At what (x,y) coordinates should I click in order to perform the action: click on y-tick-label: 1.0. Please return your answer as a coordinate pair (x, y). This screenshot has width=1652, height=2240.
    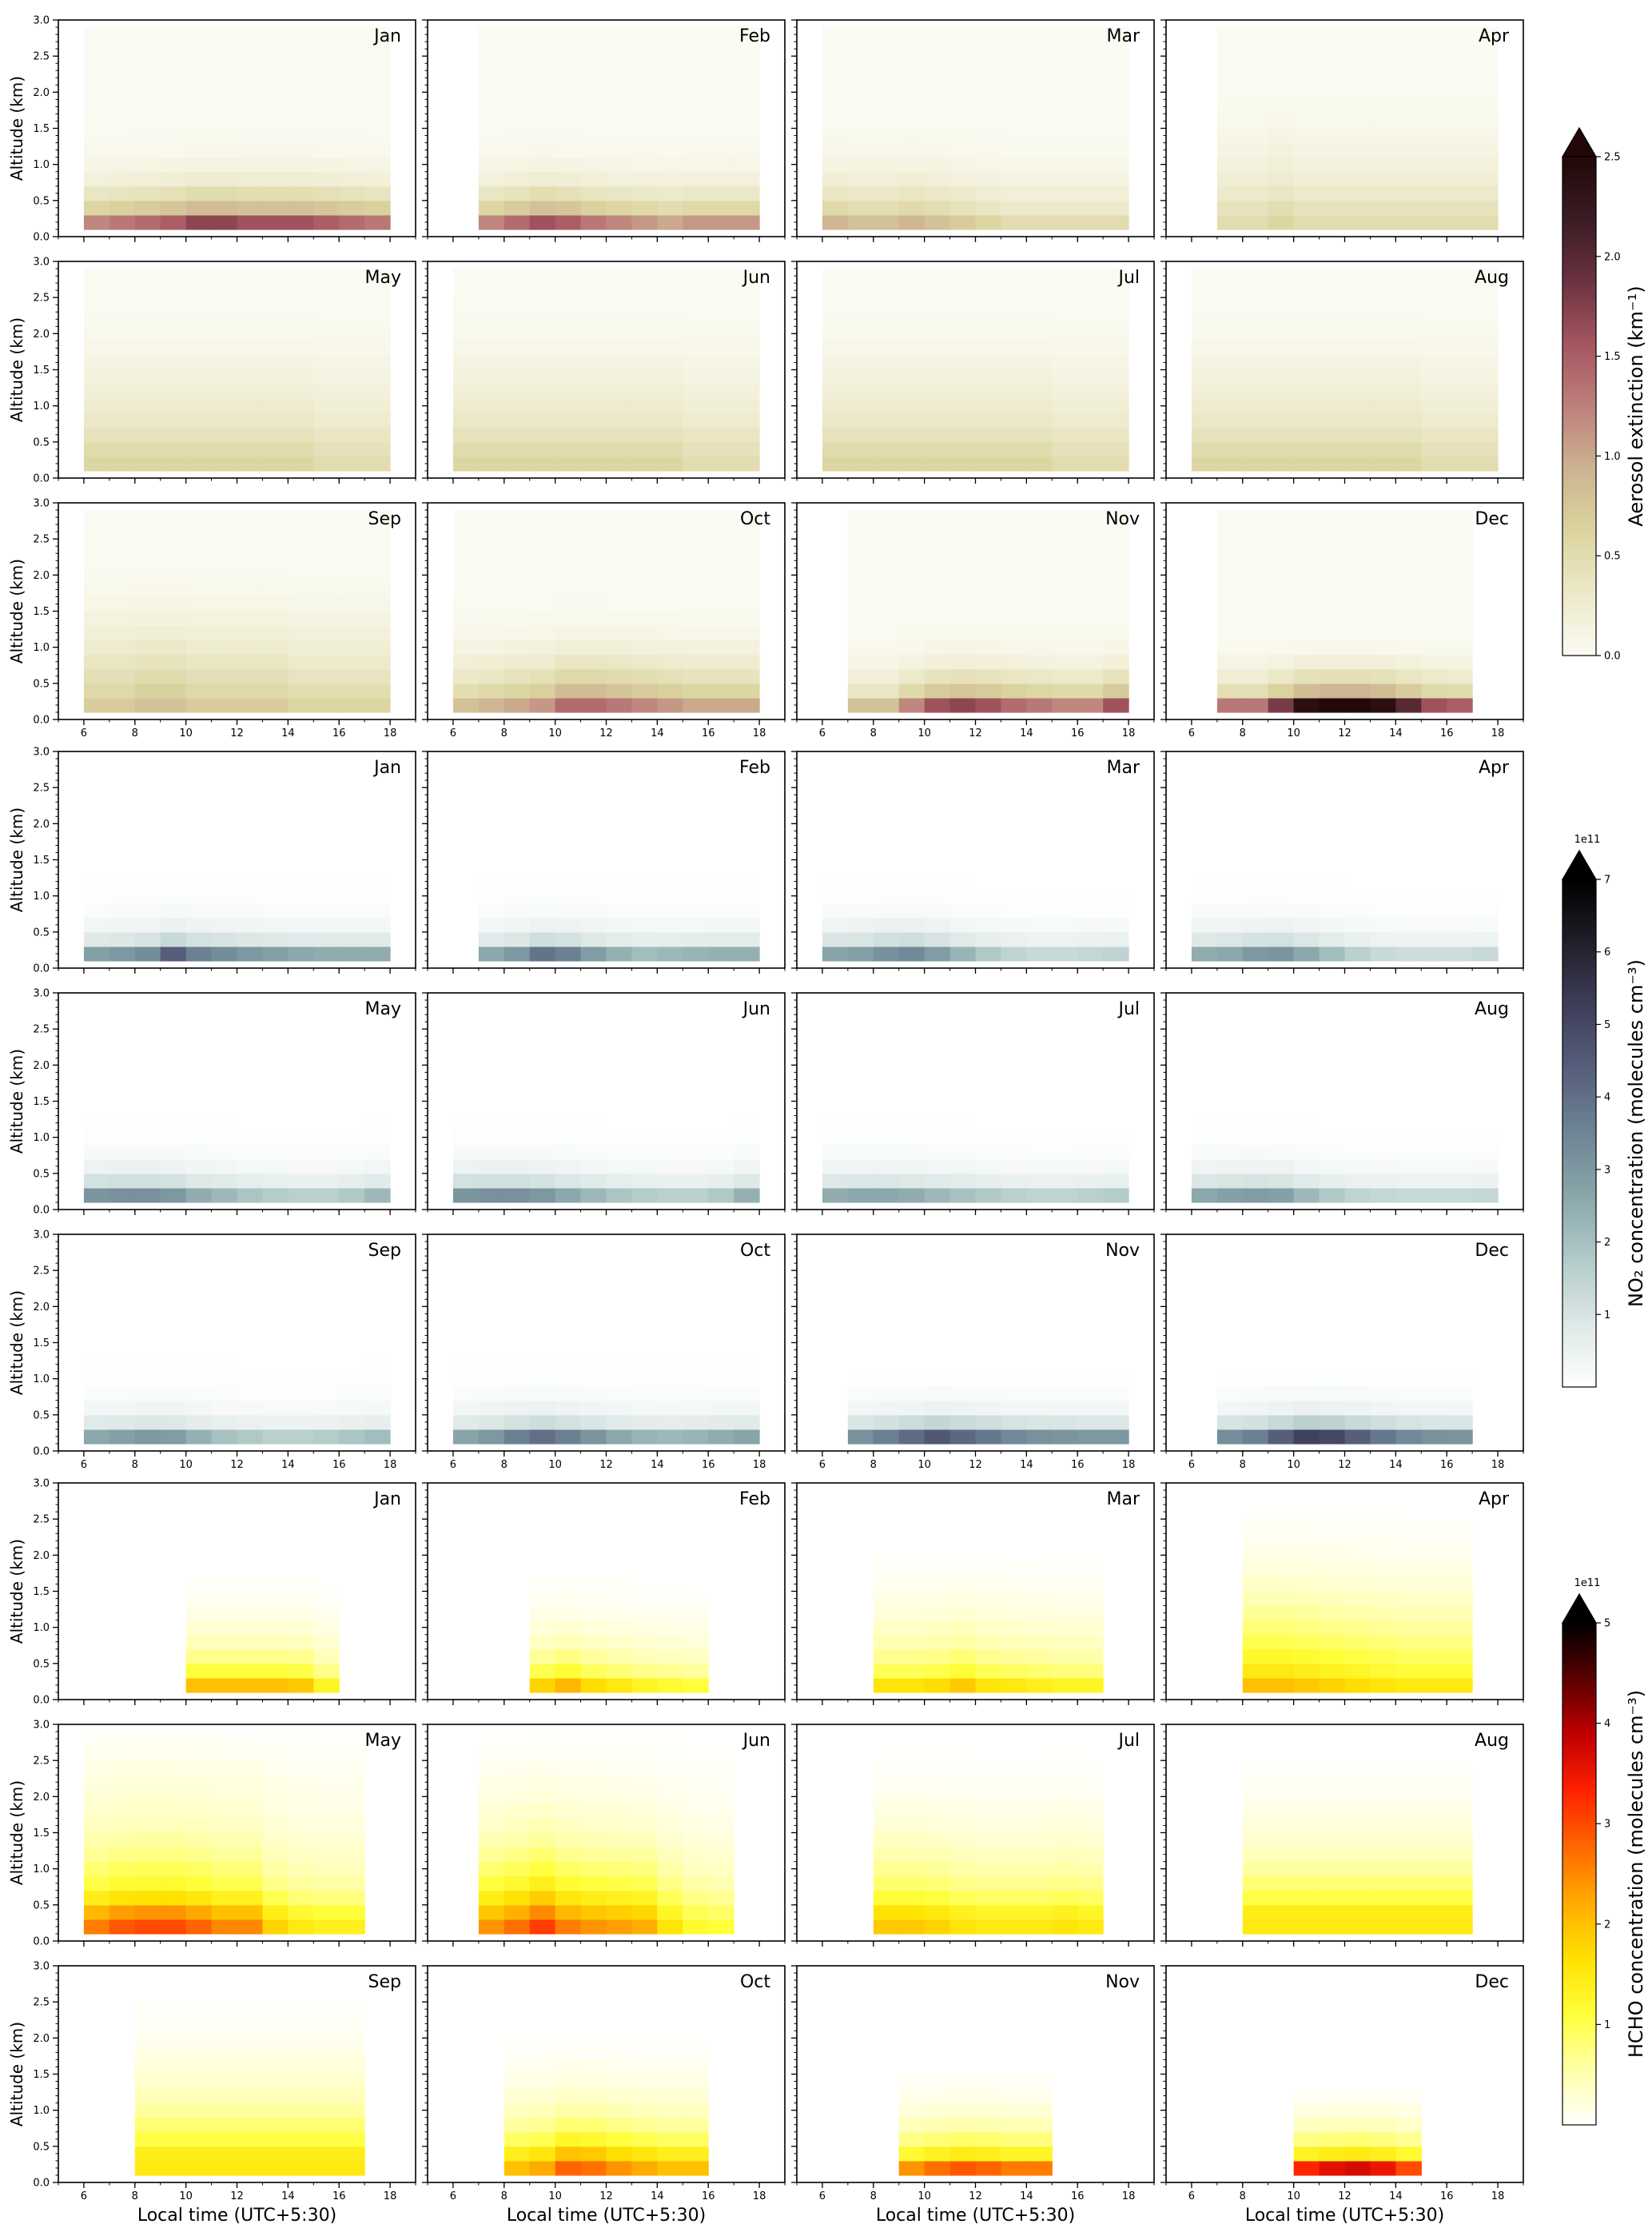
    Looking at the image, I should click on (41, 407).